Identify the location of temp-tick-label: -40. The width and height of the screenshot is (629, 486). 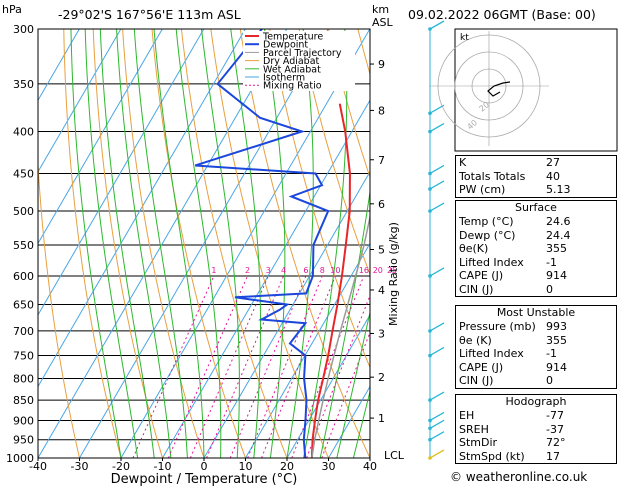
(38, 466).